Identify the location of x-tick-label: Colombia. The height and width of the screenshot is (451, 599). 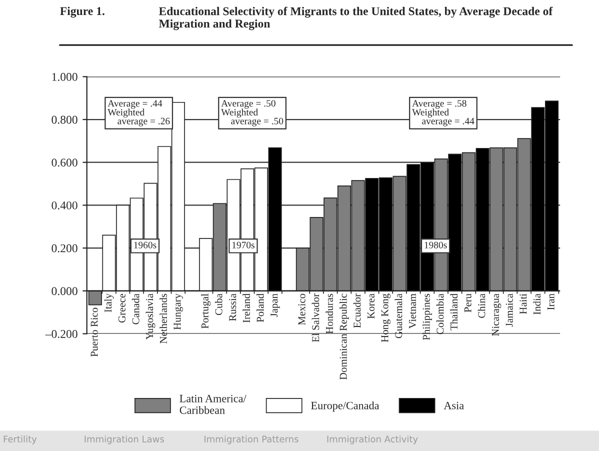
(440, 314).